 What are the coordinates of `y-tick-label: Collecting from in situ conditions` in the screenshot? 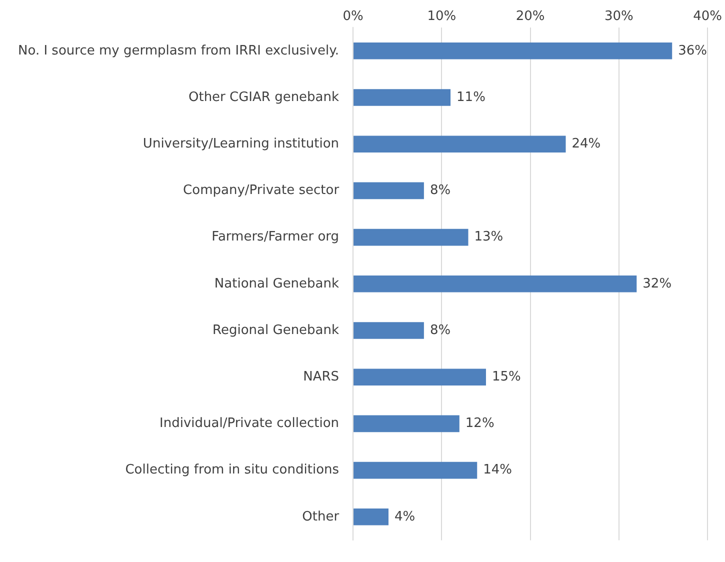 It's located at (232, 470).